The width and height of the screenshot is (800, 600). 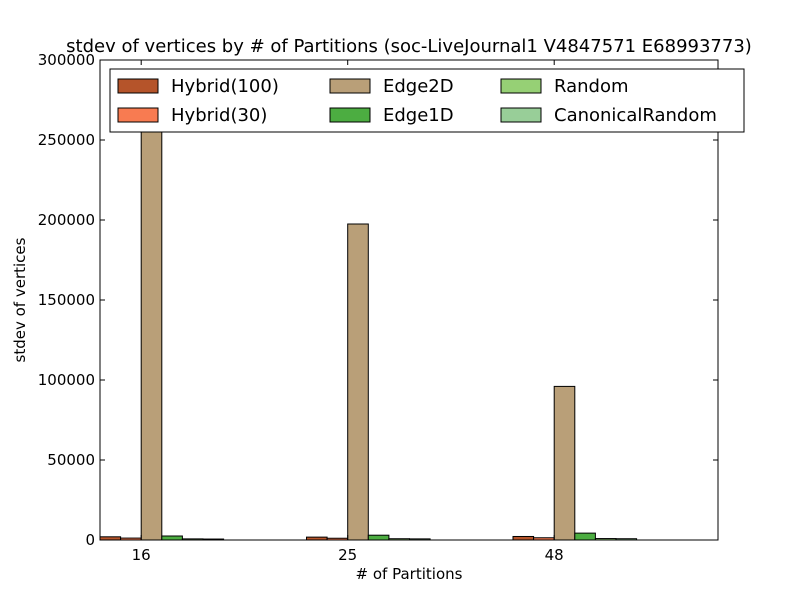 I want to click on y-tick-label: 150000, so click(x=66, y=300).